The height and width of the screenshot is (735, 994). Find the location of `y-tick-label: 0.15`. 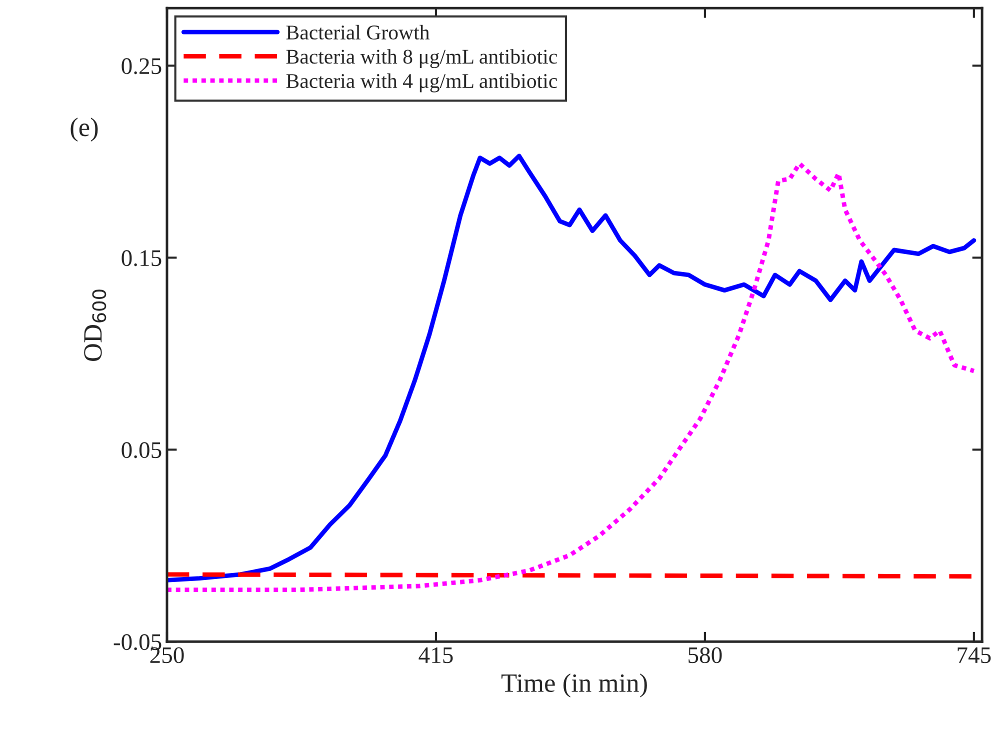

y-tick-label: 0.15 is located at coordinates (142, 258).